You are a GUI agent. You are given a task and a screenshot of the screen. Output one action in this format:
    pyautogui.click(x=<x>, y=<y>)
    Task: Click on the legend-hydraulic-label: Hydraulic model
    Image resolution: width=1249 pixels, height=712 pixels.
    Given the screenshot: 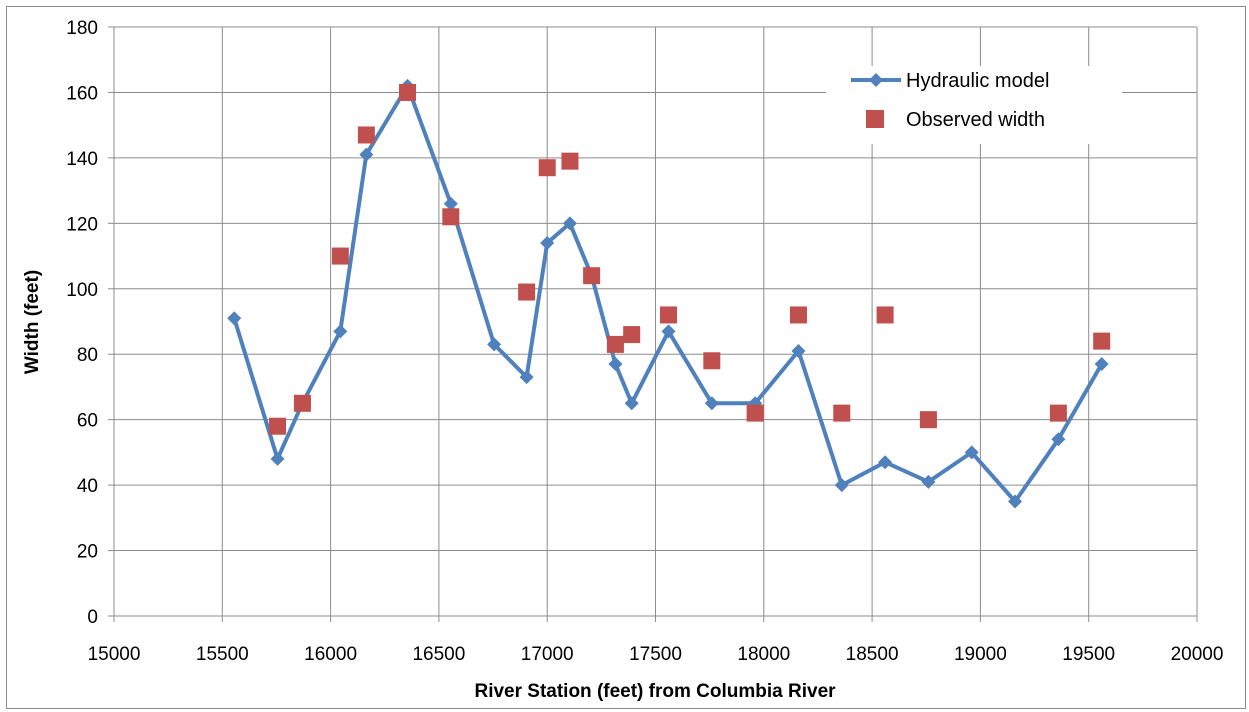 What is the action you would take?
    pyautogui.click(x=977, y=81)
    